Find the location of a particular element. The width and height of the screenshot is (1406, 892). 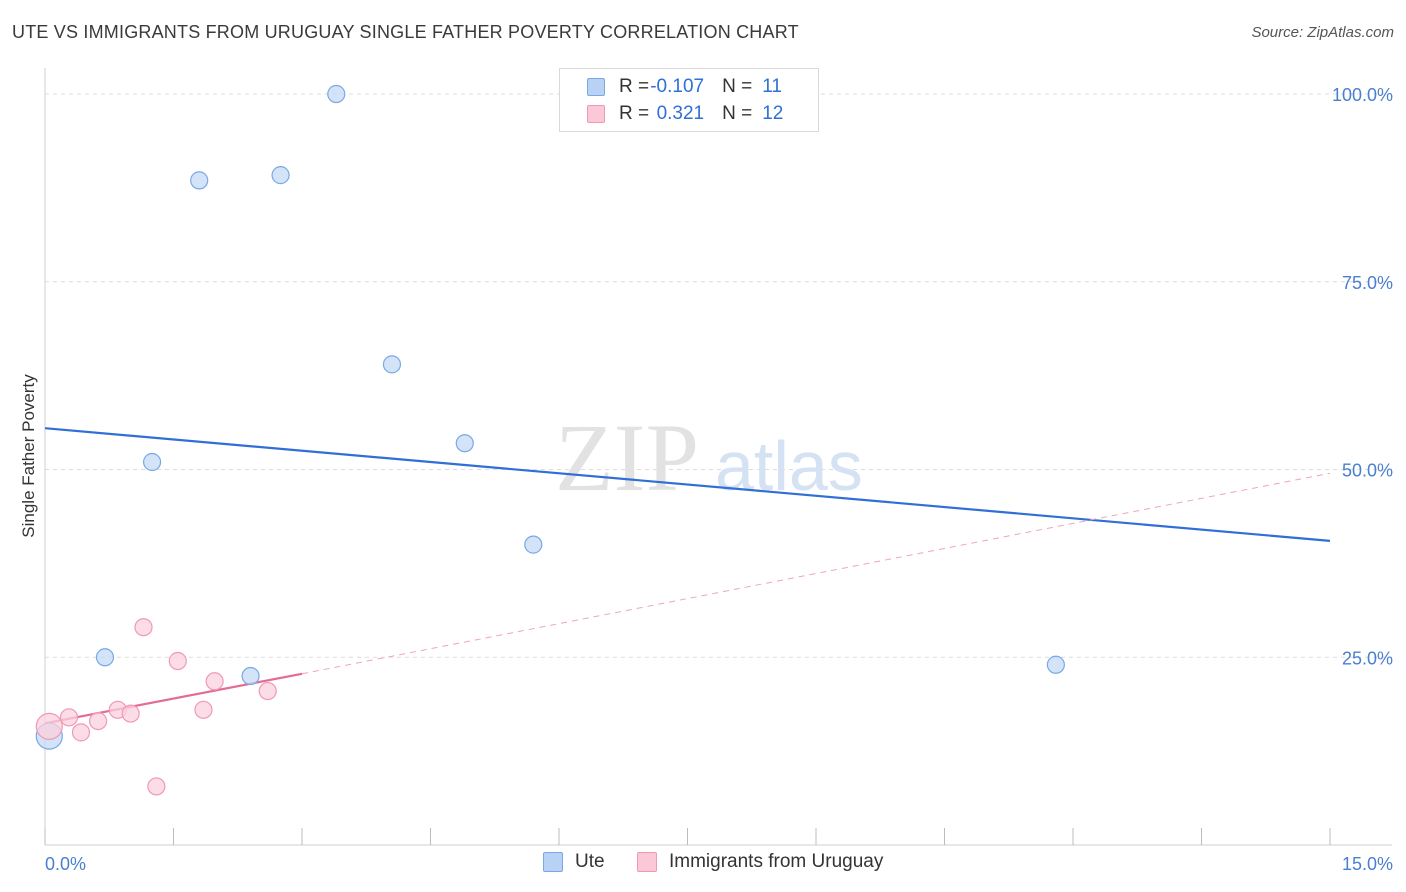

legend-n-value: 11 is located at coordinates (772, 86).